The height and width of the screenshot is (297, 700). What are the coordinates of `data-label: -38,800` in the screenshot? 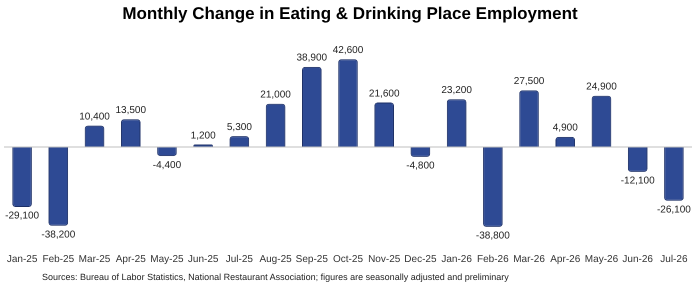 It's located at (493, 236).